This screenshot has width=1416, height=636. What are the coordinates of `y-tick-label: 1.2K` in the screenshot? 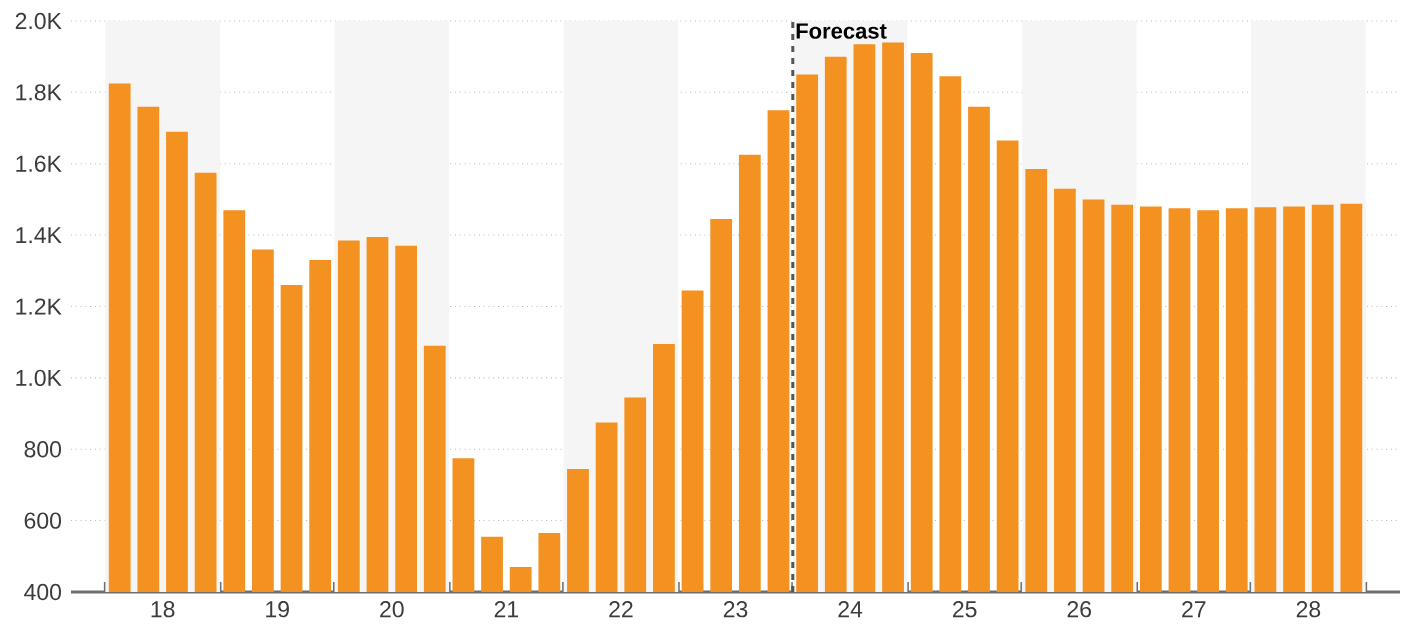 It's located at (39, 306).